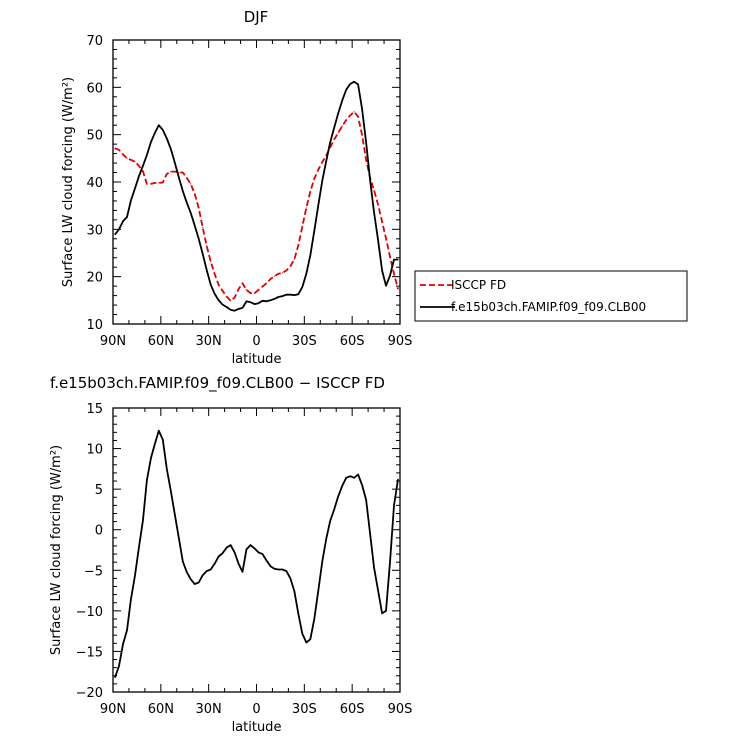 This screenshot has width=733, height=748. What do you see at coordinates (256, 341) in the screenshot?
I see `x-tick-label: 0` at bounding box center [256, 341].